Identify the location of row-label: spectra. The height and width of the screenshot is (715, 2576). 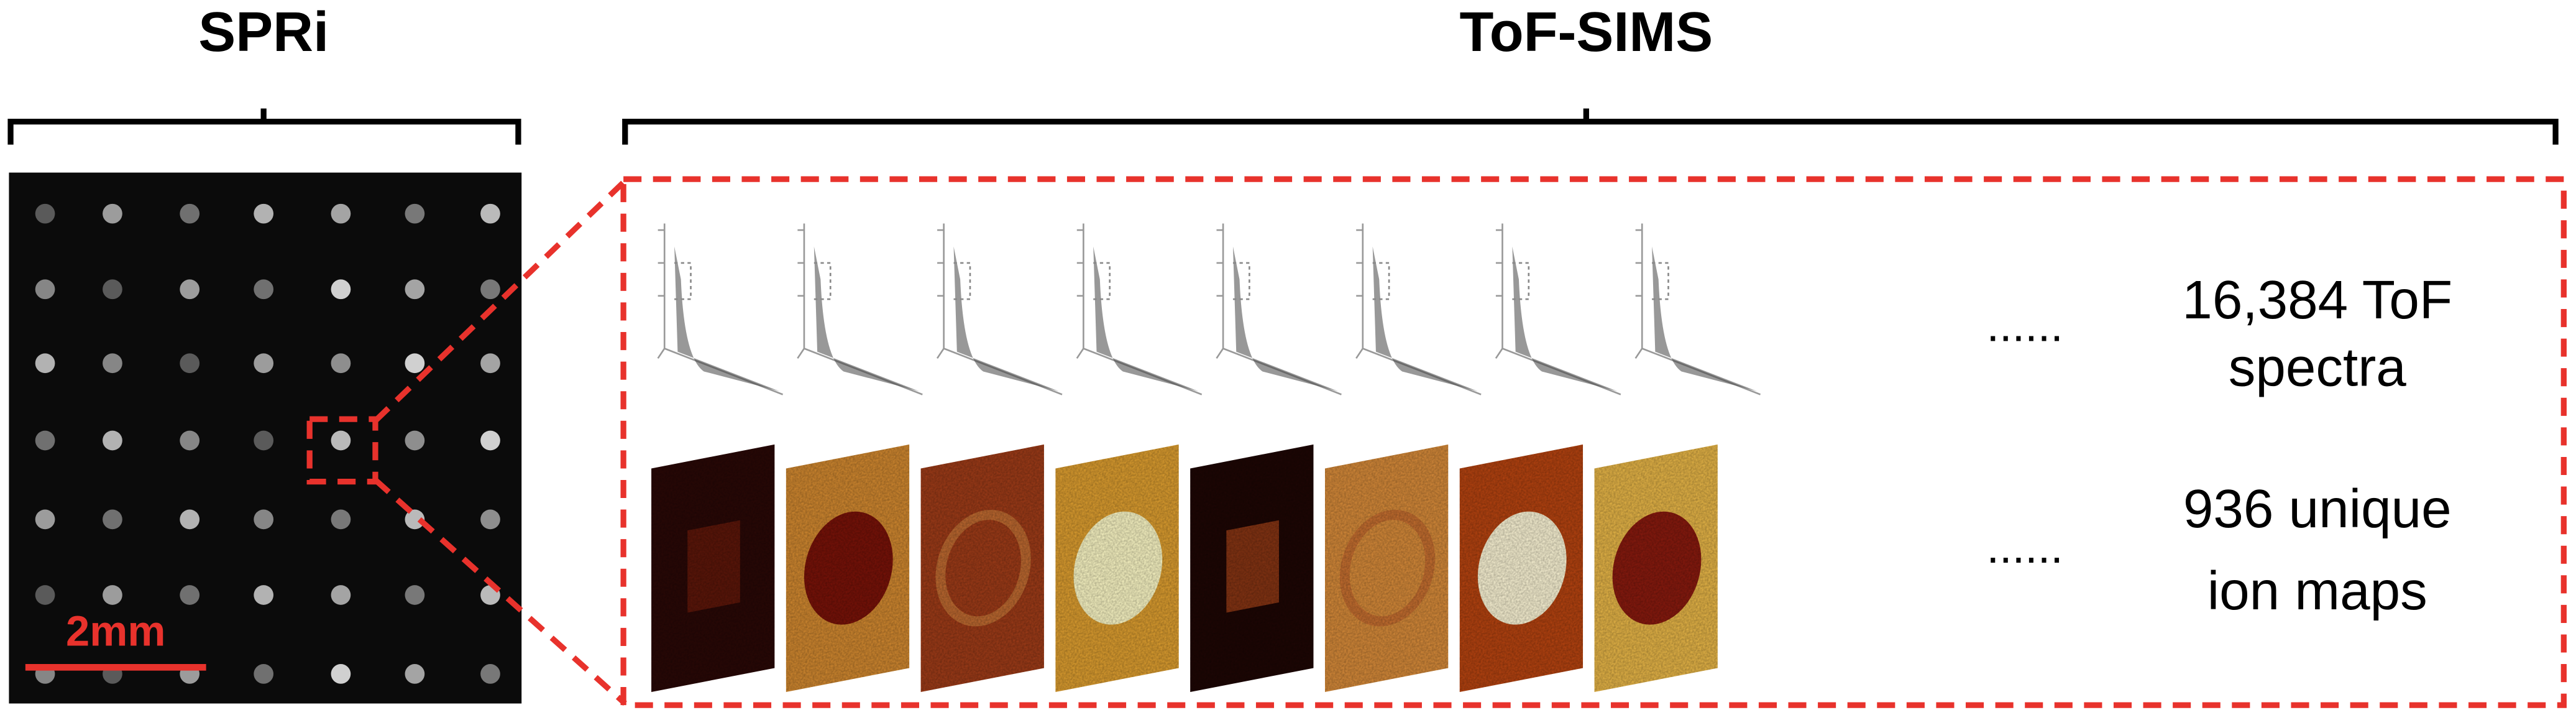
(2318, 368).